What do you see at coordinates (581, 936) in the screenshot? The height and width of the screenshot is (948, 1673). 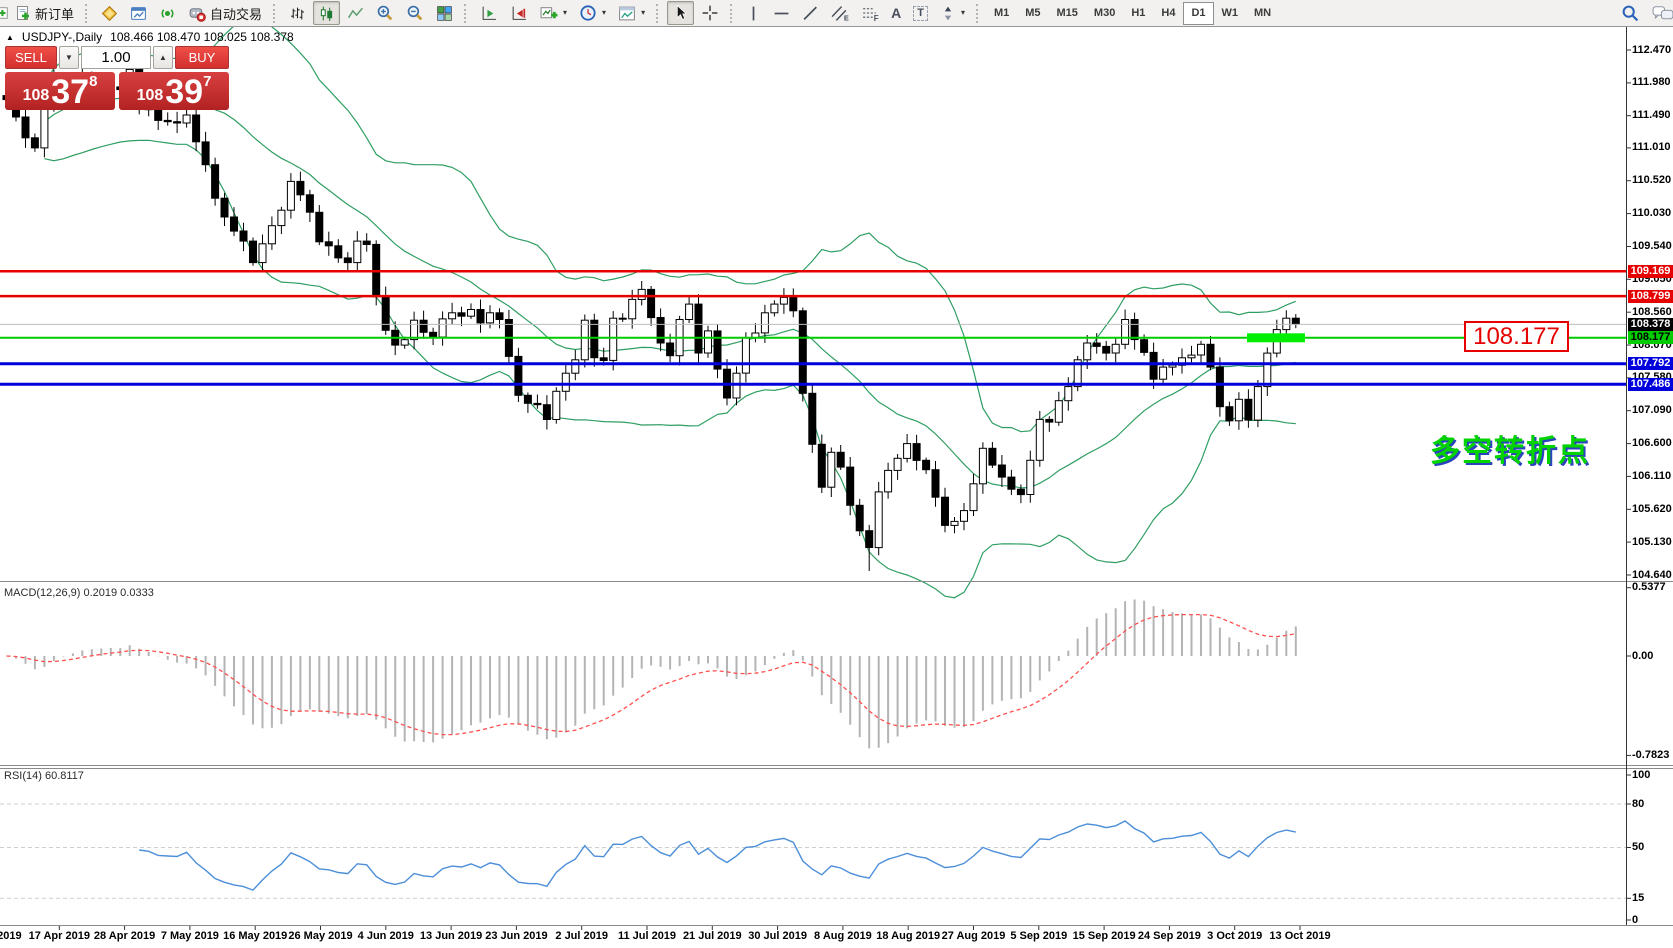 I see `date-axis-label: 2 Jul 2019` at bounding box center [581, 936].